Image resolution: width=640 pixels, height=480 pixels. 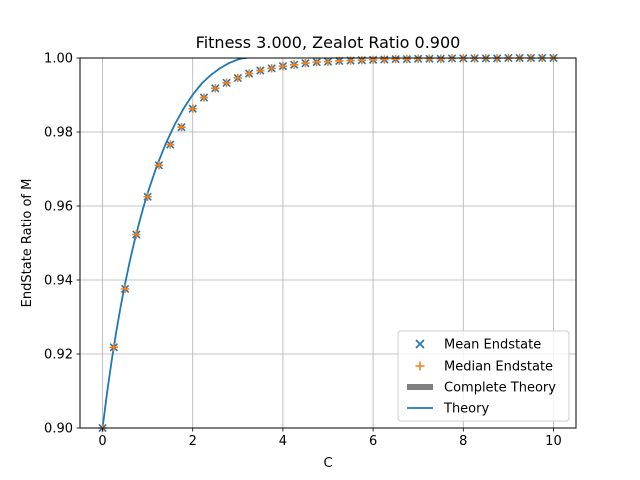 I want to click on y-tick-label: 1.00, so click(x=58, y=59).